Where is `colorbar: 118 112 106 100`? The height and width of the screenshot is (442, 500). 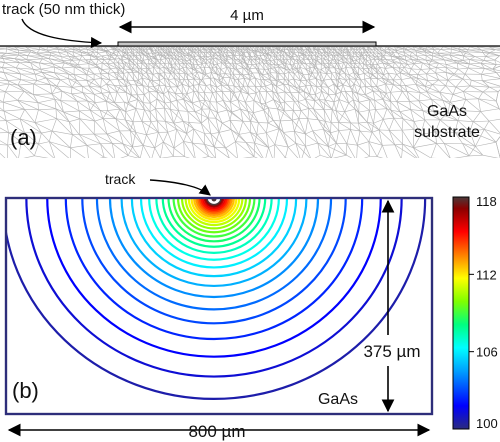 colorbar: 118 112 106 100 is located at coordinates (475, 312).